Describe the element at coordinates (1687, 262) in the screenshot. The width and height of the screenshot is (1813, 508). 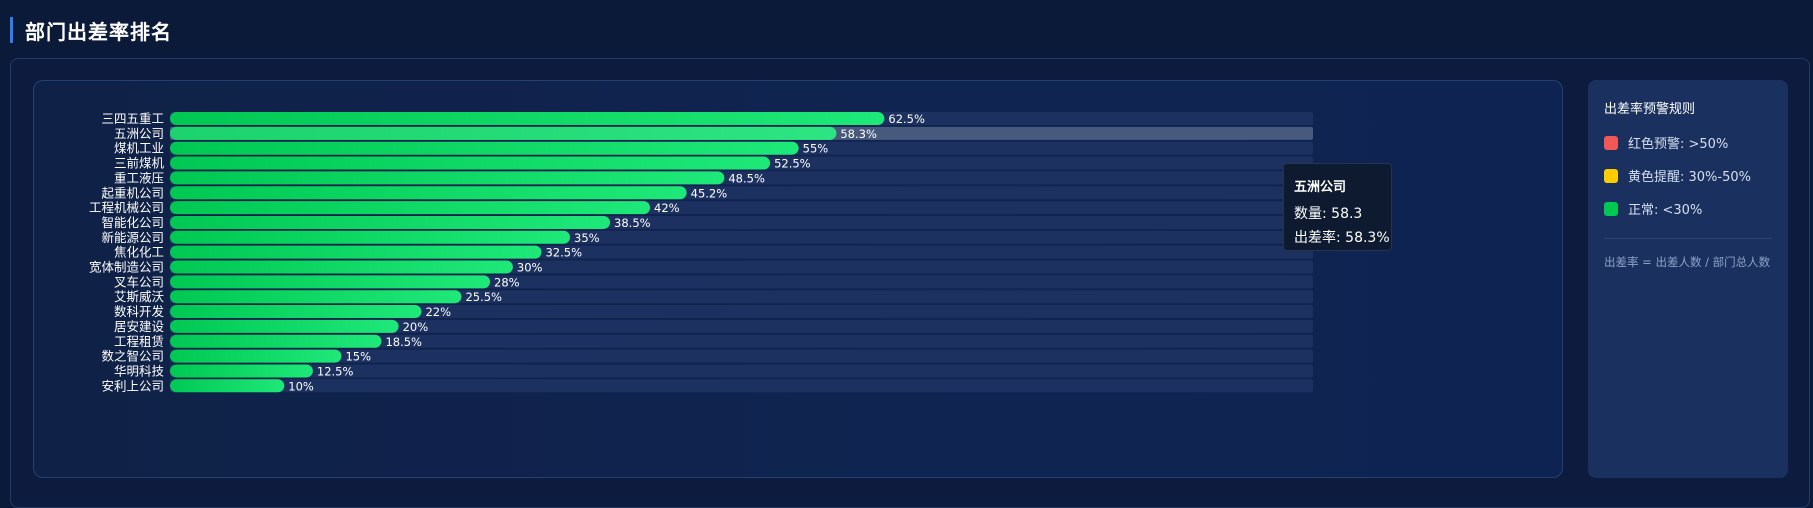
I see `legend-note: 出差率 = 出差人数 / 部门总人数` at that location.